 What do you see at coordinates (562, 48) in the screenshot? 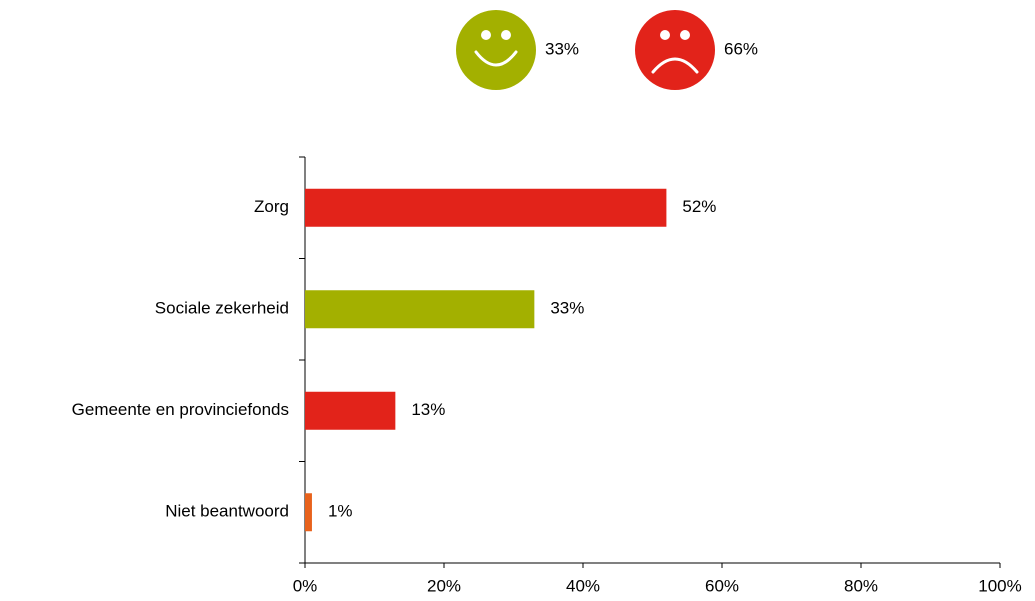
I see `summary-label: 33%` at bounding box center [562, 48].